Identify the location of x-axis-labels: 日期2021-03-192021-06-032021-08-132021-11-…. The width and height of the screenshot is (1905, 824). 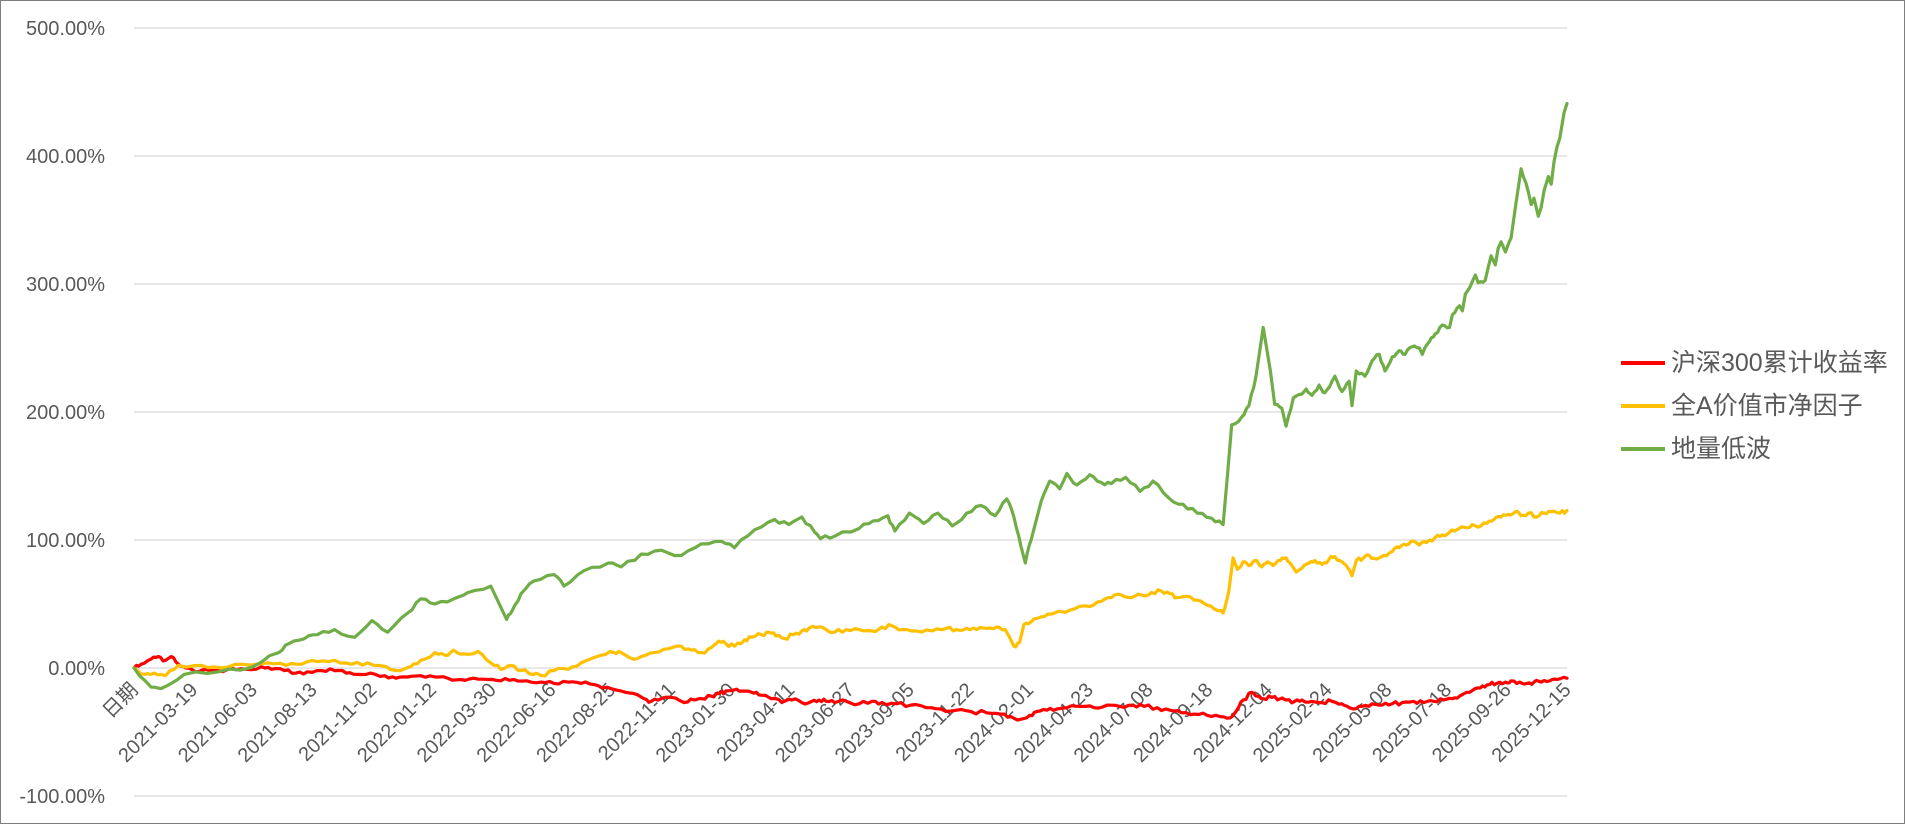
(837, 723).